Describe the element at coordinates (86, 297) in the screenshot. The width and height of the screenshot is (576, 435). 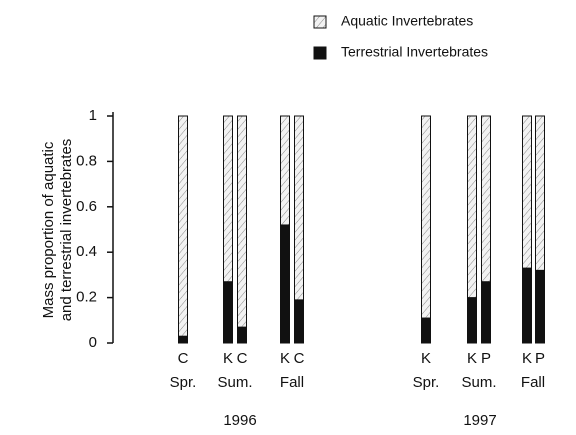
I see `y-tick-label: 0.2` at that location.